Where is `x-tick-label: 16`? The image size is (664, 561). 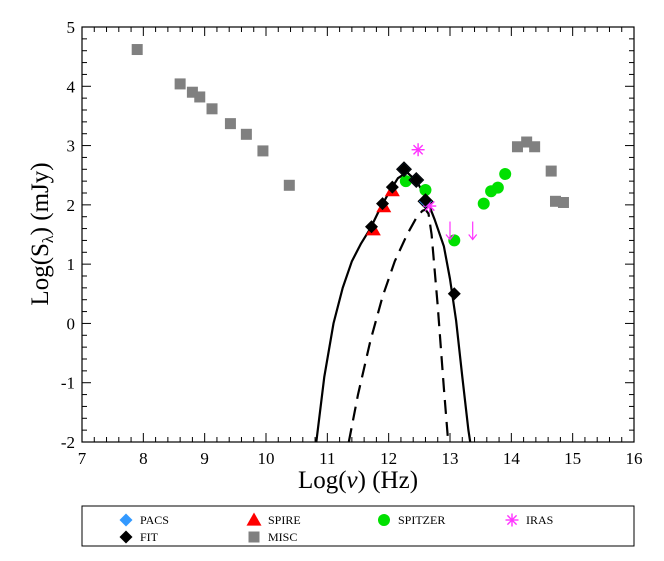 x-tick-label: 16 is located at coordinates (634, 458).